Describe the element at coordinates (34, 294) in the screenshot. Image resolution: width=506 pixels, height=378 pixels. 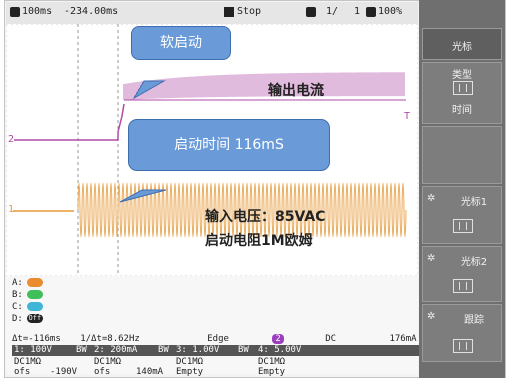
I see `channel-b-pill` at that location.